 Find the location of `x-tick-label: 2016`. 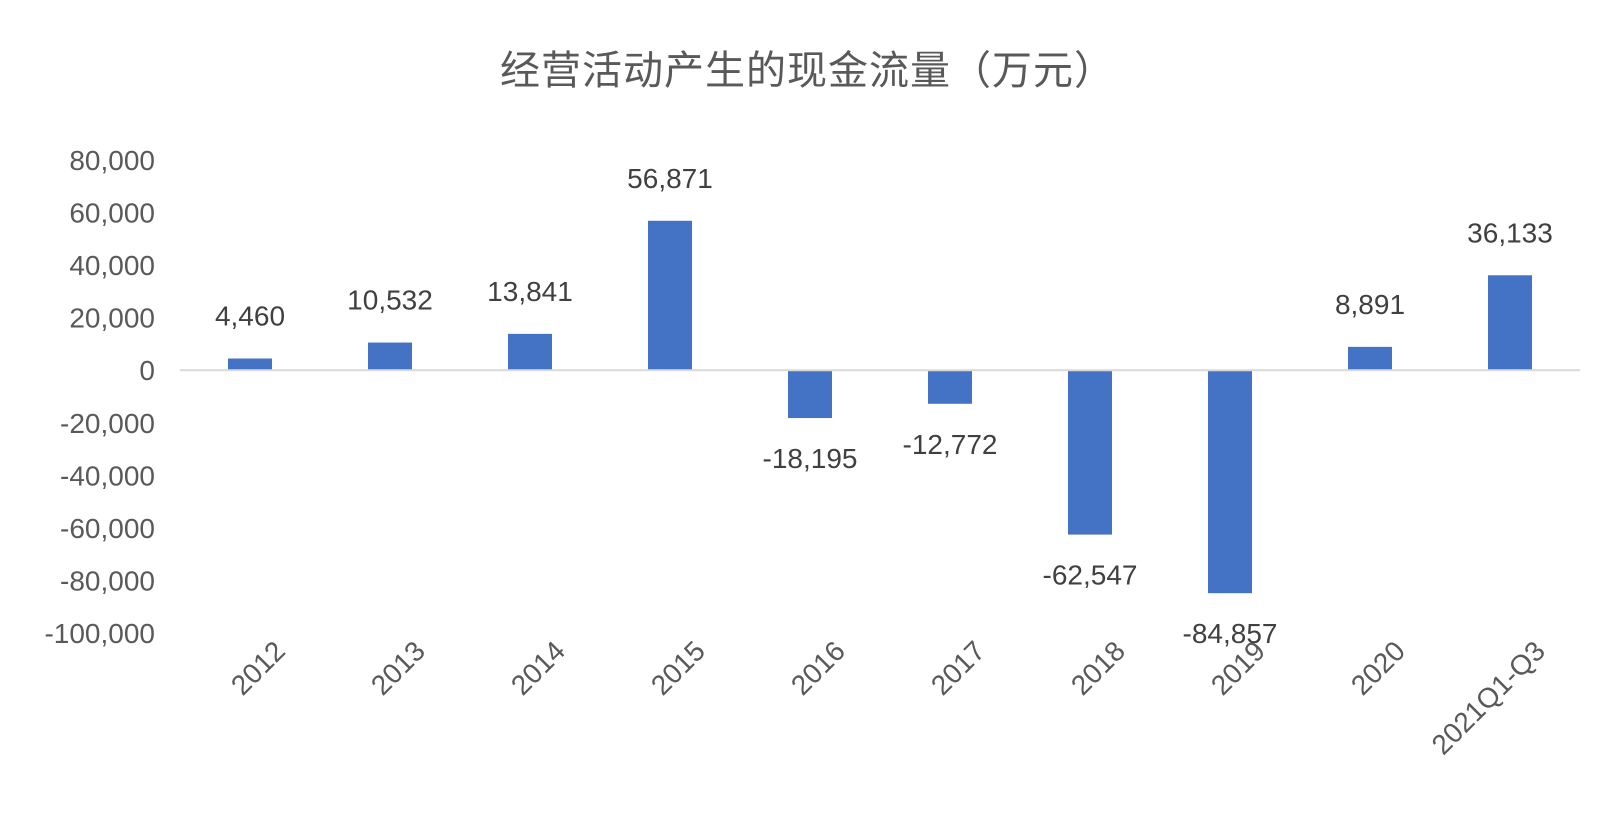

x-tick-label: 2016 is located at coordinates (818, 668).